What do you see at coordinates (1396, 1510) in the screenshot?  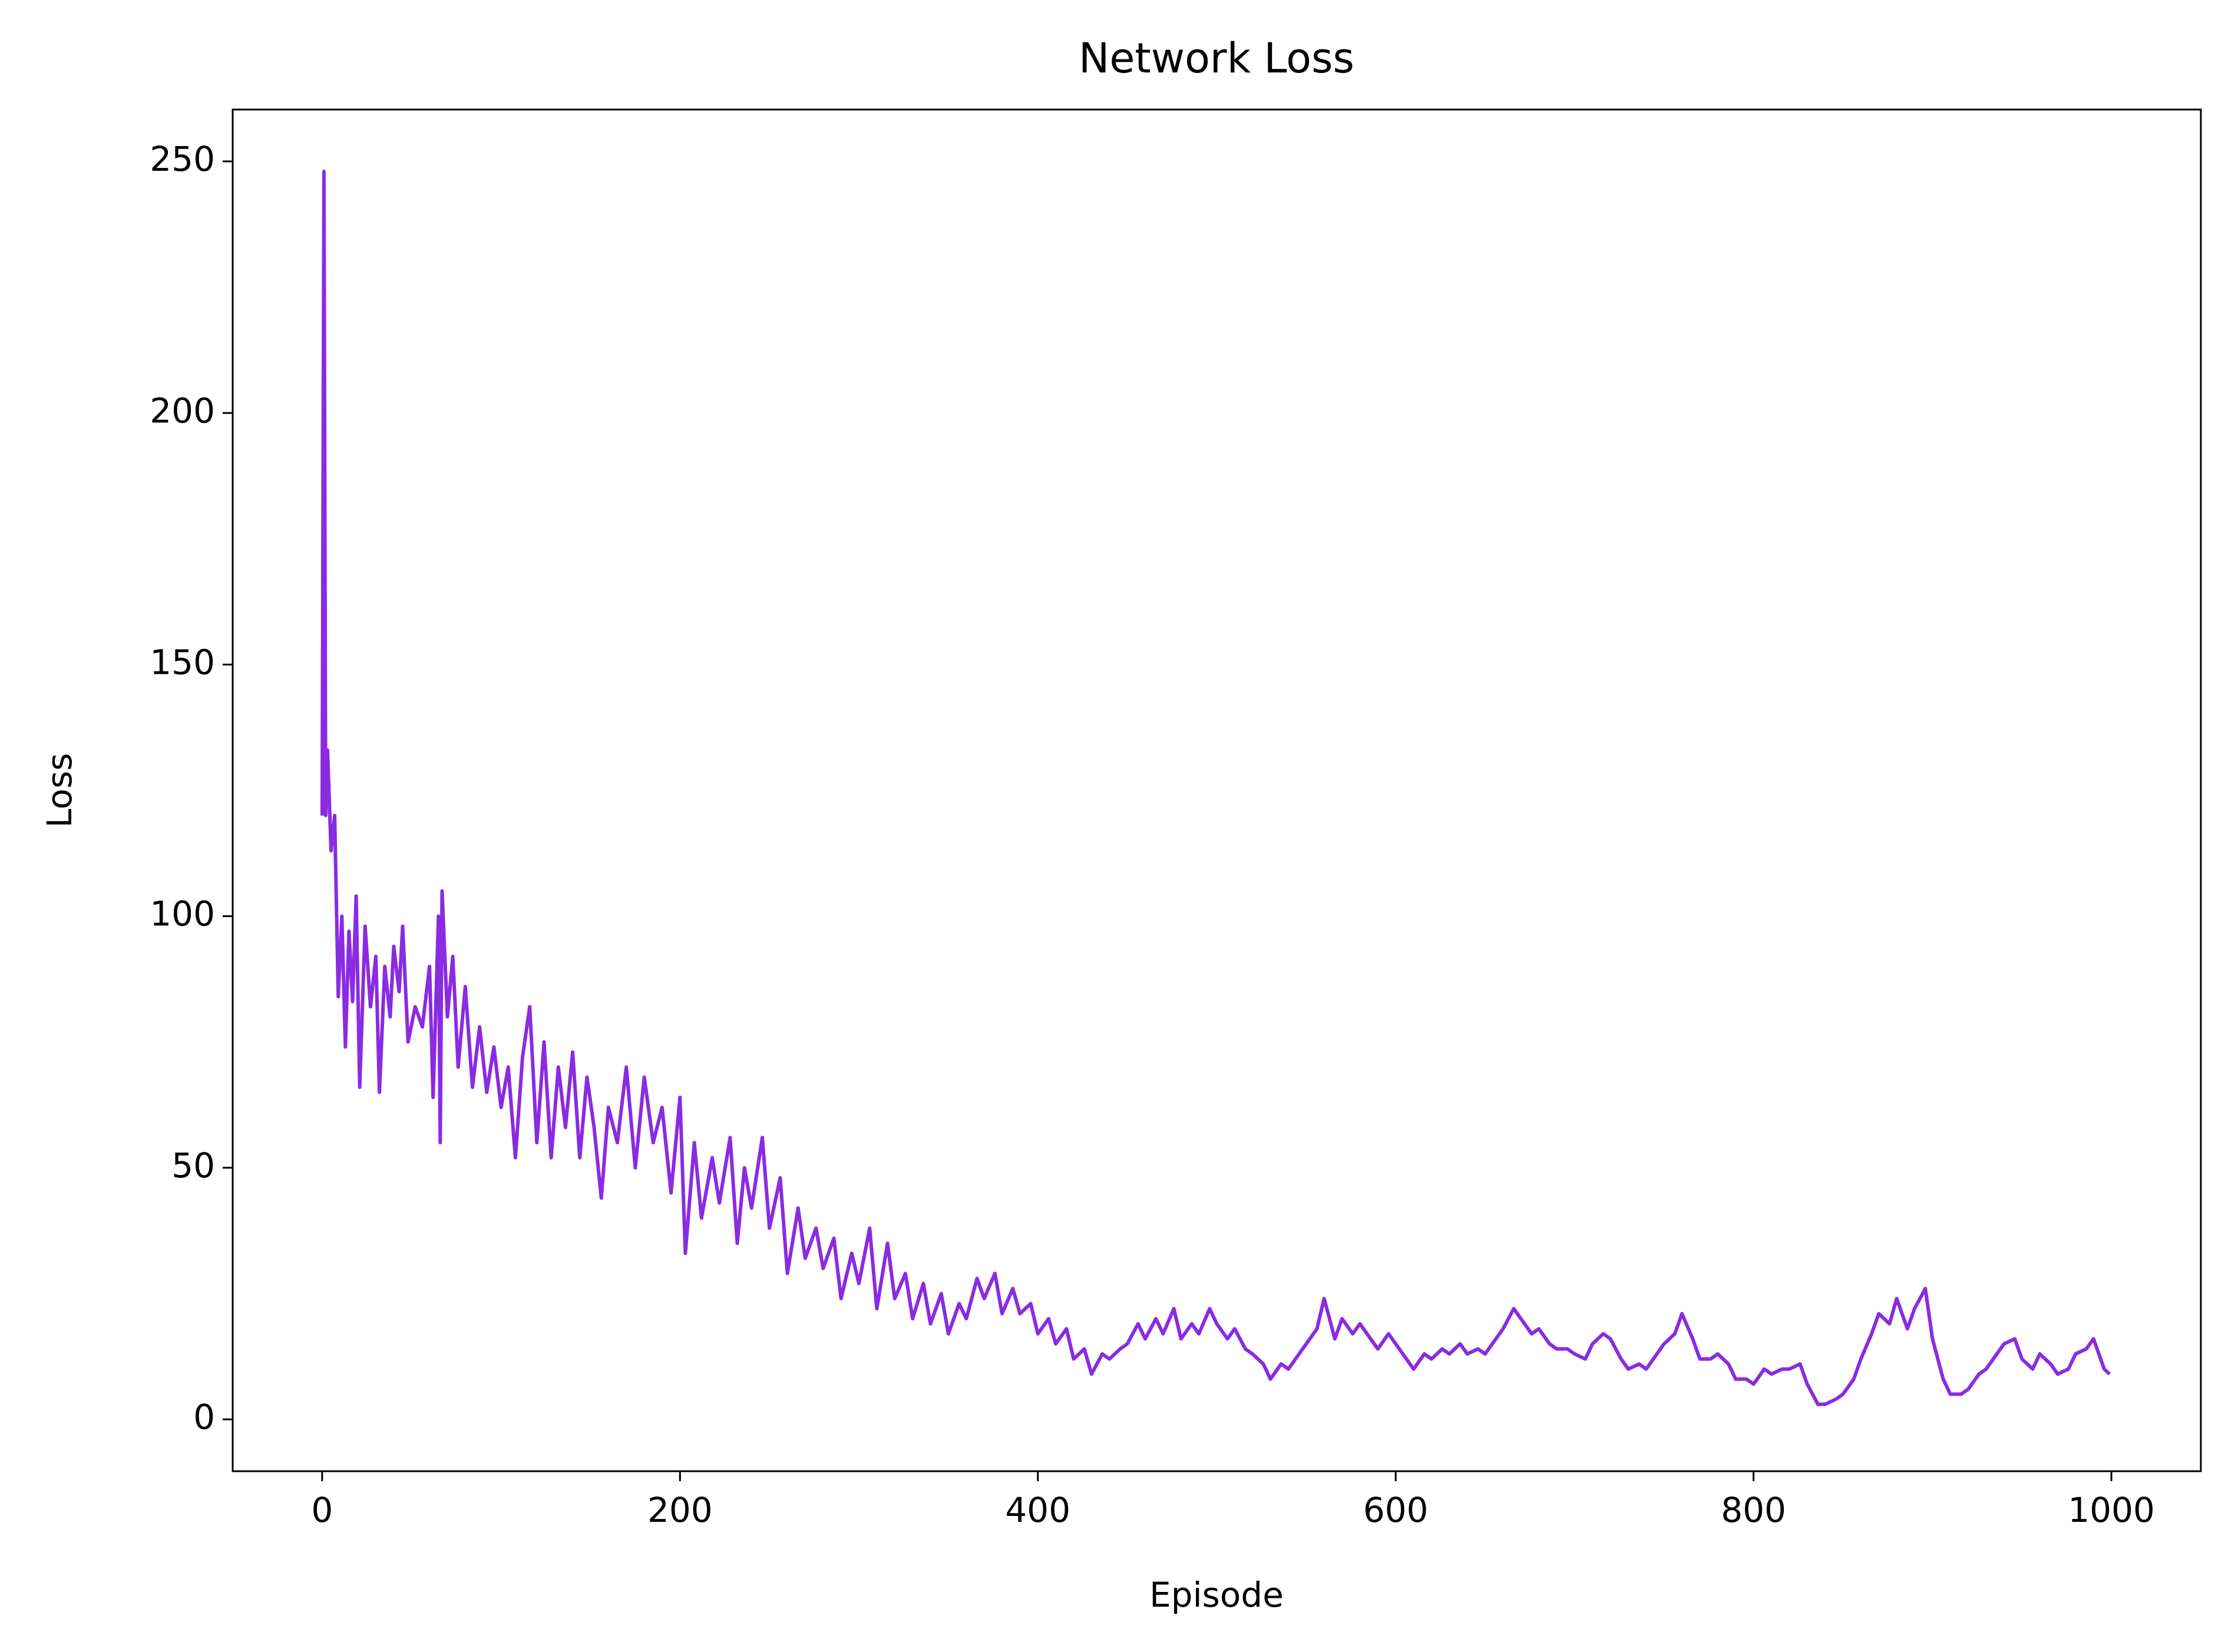 I see `x-tick-label: 600` at bounding box center [1396, 1510].